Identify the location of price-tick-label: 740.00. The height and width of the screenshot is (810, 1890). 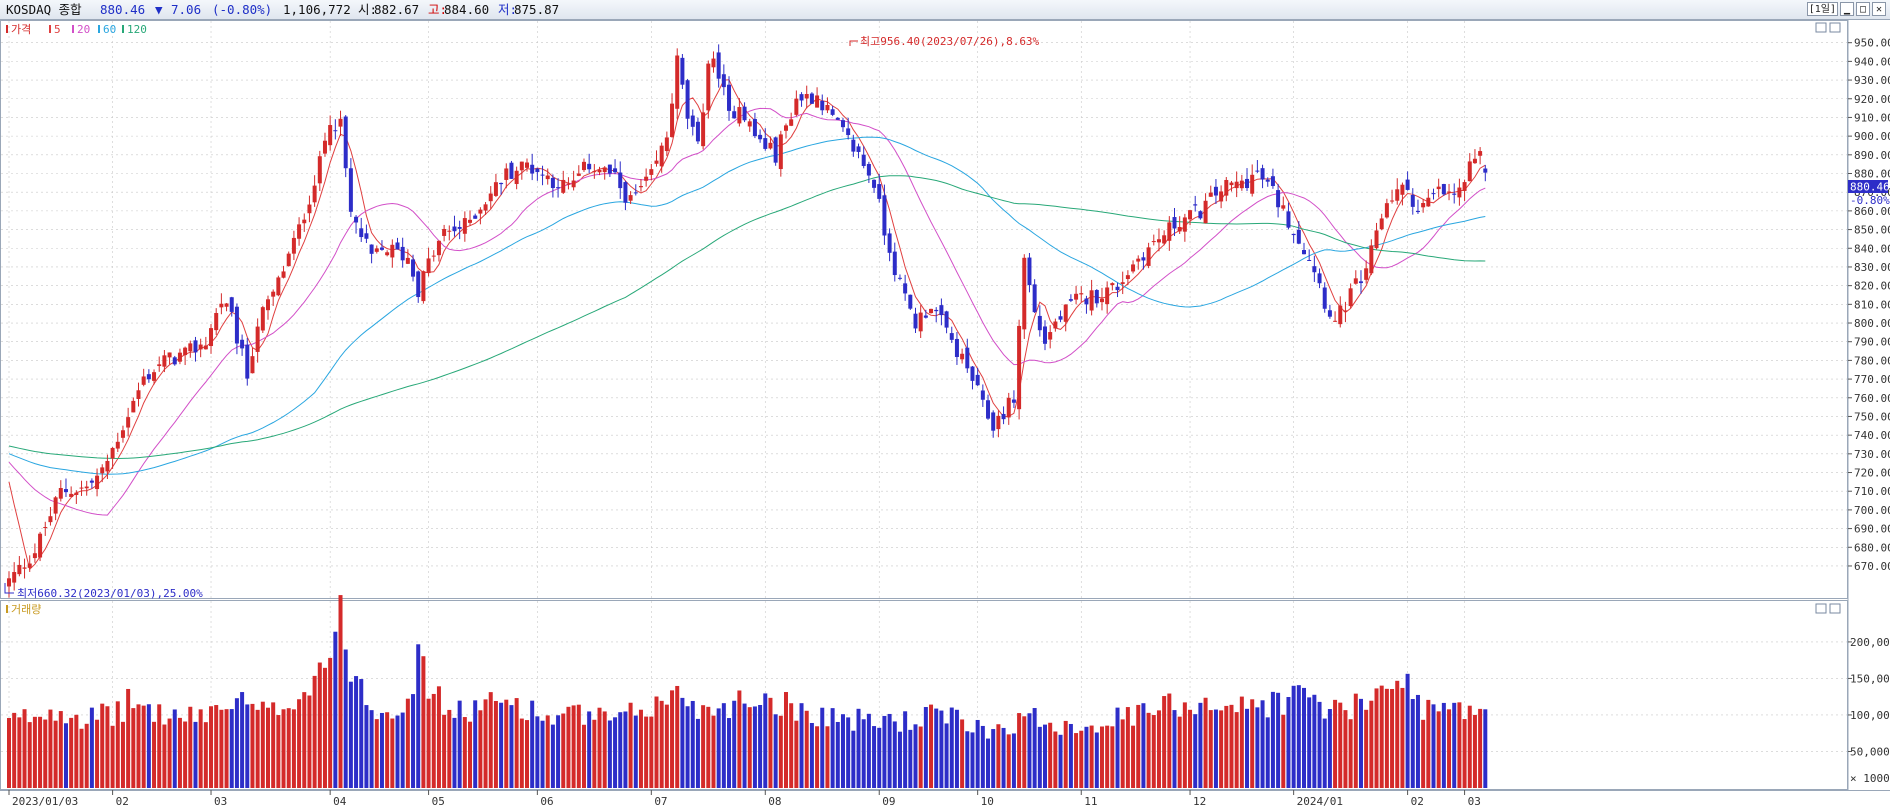
(1872, 435).